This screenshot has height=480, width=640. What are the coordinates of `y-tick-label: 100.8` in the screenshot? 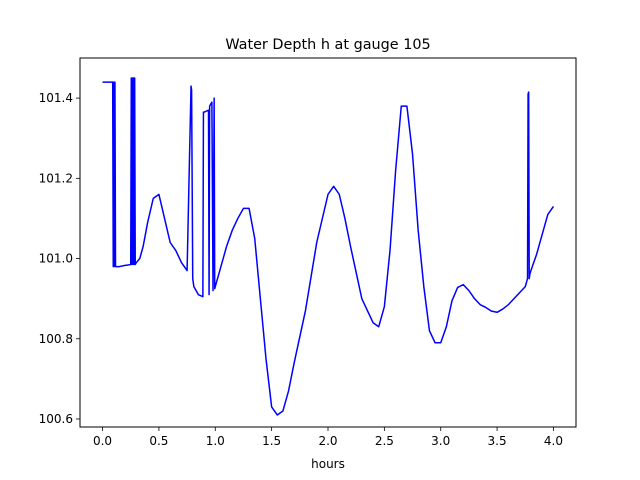 It's located at (56, 339).